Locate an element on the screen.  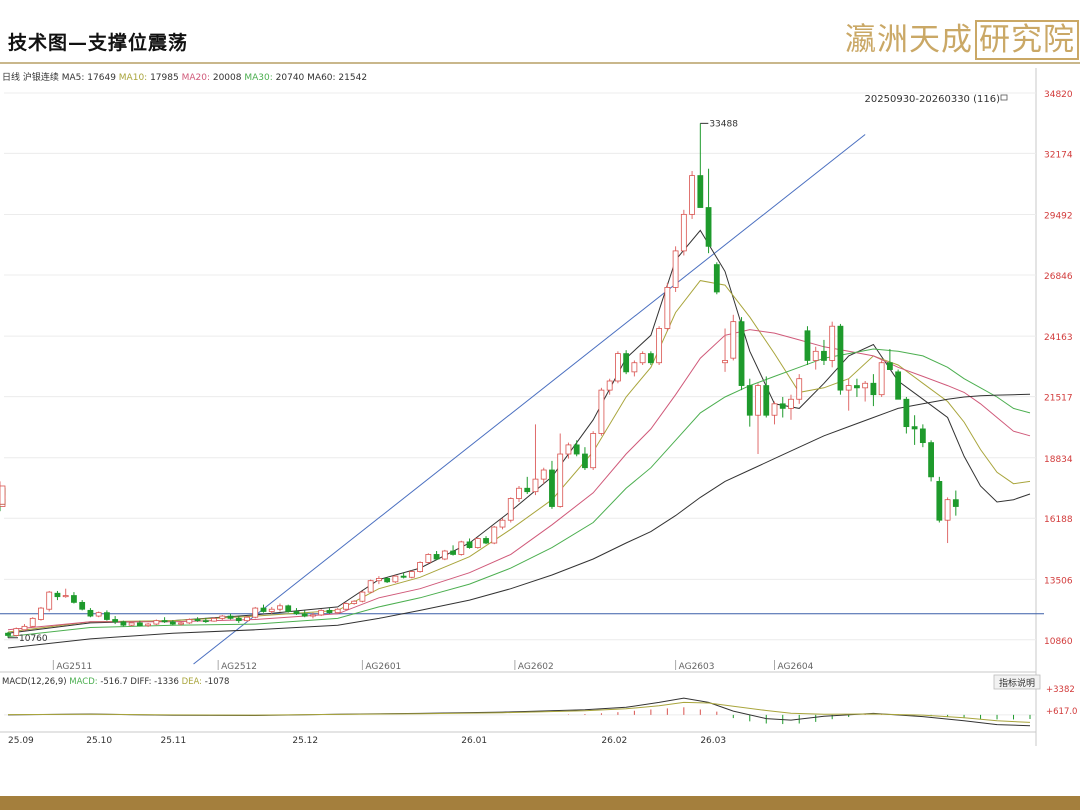
x-tick-label: 25.12 is located at coordinates (305, 741).